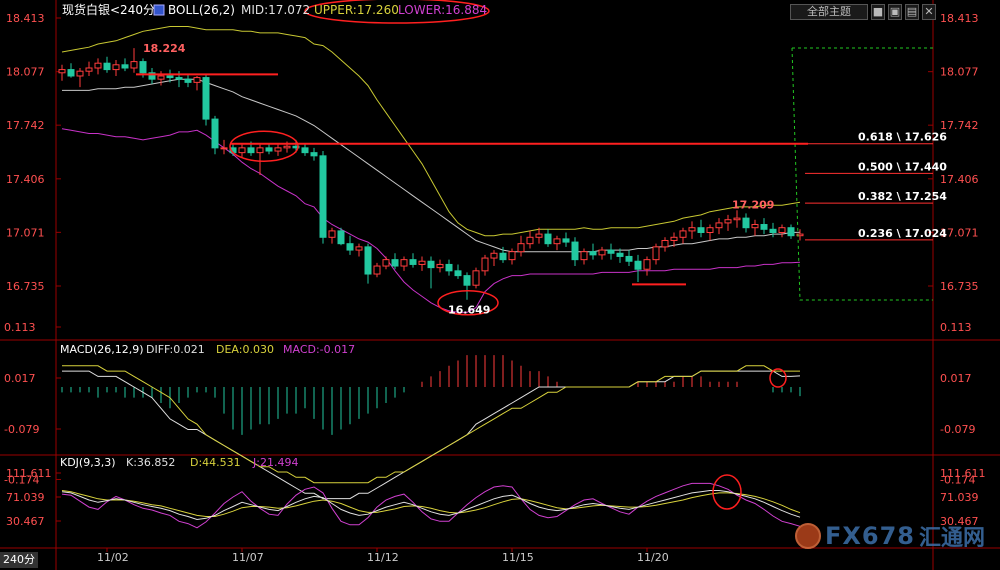  I want to click on macd-ytick-label-right: -0.079, so click(957, 429).